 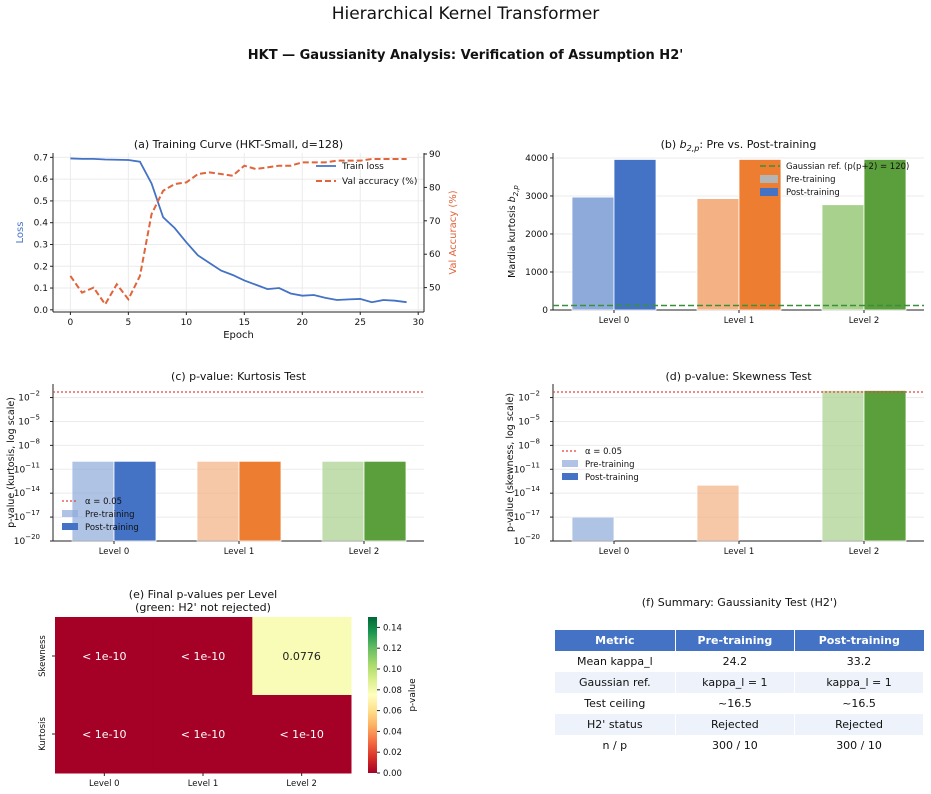 I want to click on y-tick-label: 0.3, so click(x=41, y=245).